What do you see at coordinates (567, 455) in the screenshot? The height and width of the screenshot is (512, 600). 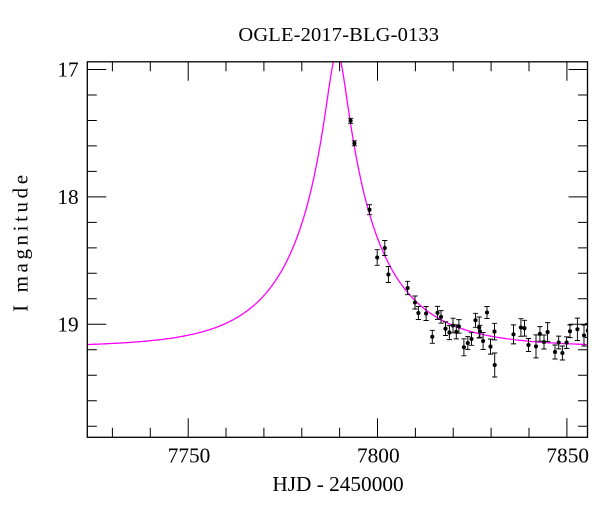 I see `svg-text: 7850` at bounding box center [567, 455].